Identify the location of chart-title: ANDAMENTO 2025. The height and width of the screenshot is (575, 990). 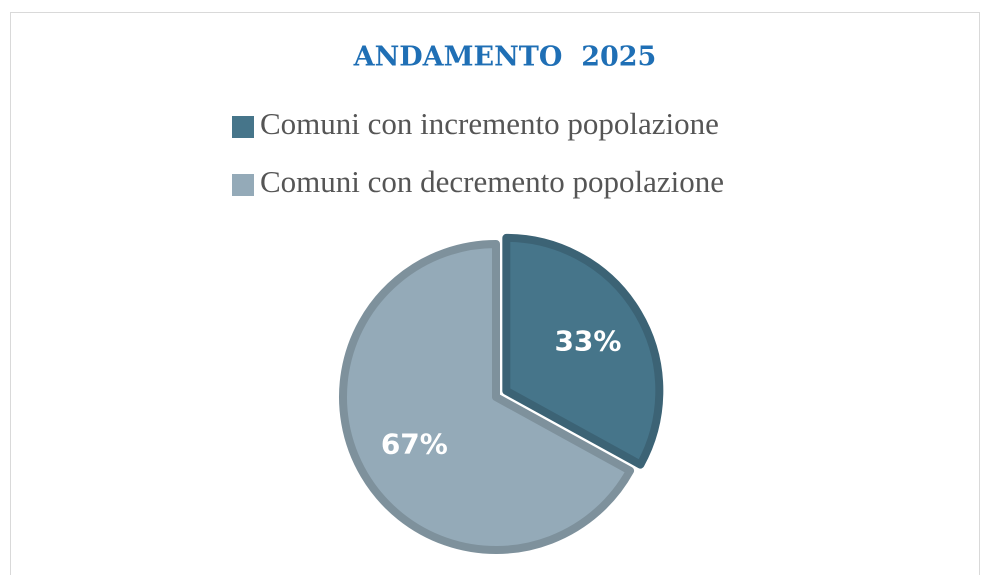
(505, 57).